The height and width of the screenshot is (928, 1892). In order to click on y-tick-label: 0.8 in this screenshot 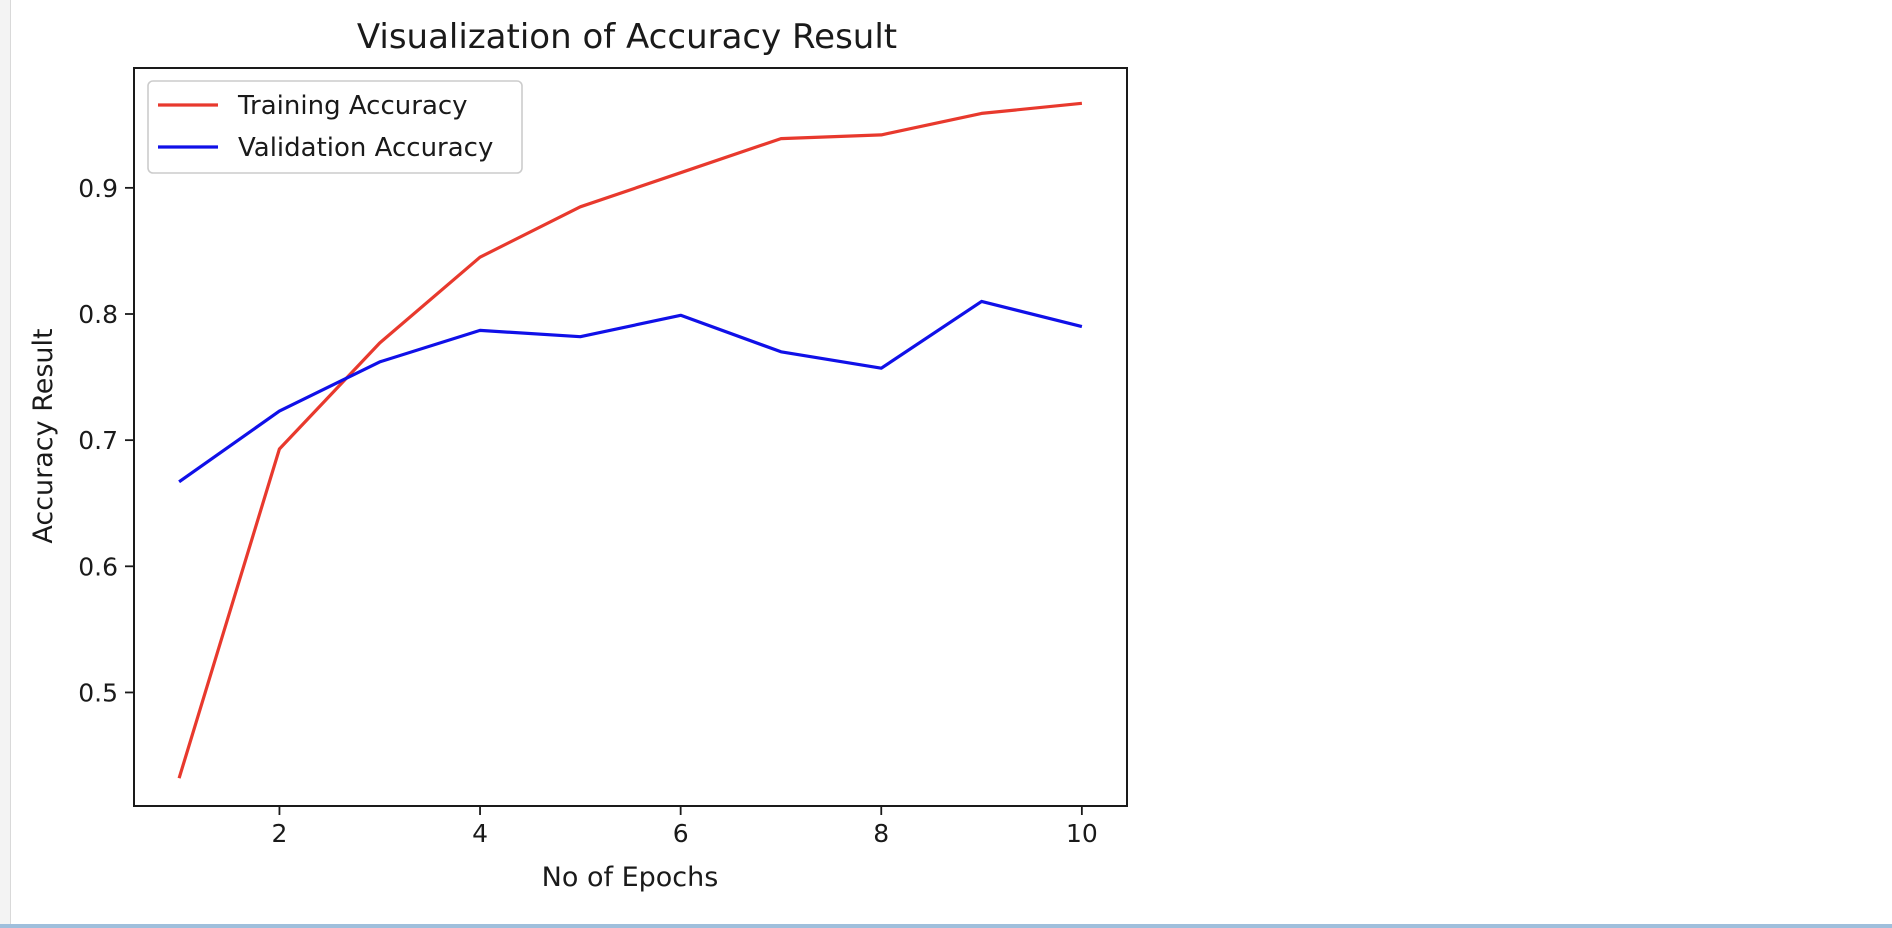, I will do `click(98, 314)`.